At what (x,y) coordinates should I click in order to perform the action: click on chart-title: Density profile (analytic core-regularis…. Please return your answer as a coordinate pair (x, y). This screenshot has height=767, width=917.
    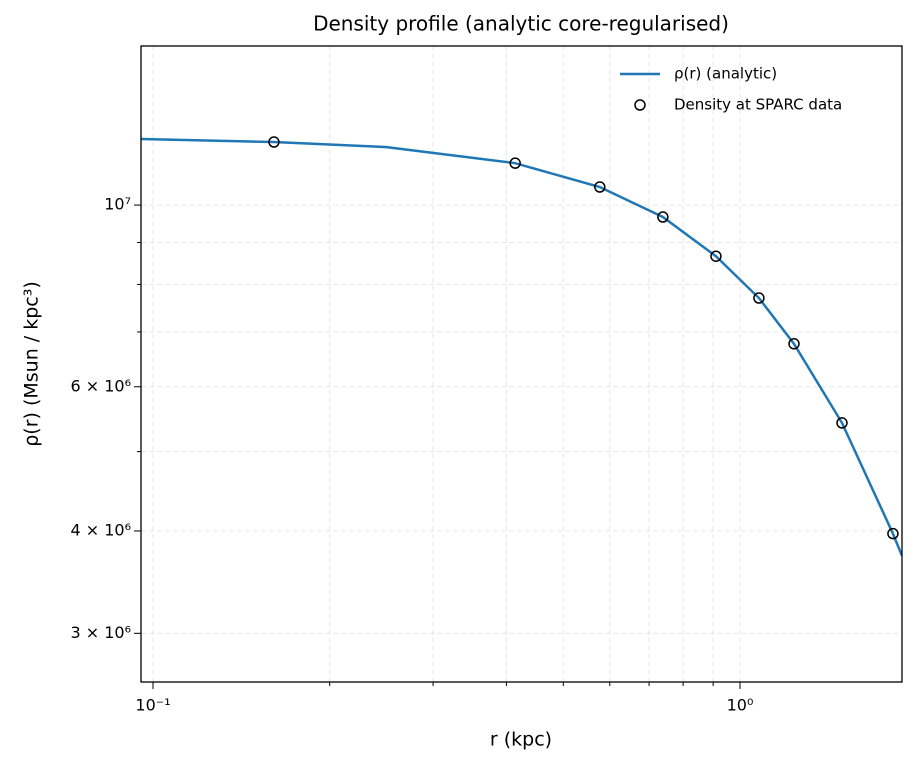
    Looking at the image, I should click on (521, 24).